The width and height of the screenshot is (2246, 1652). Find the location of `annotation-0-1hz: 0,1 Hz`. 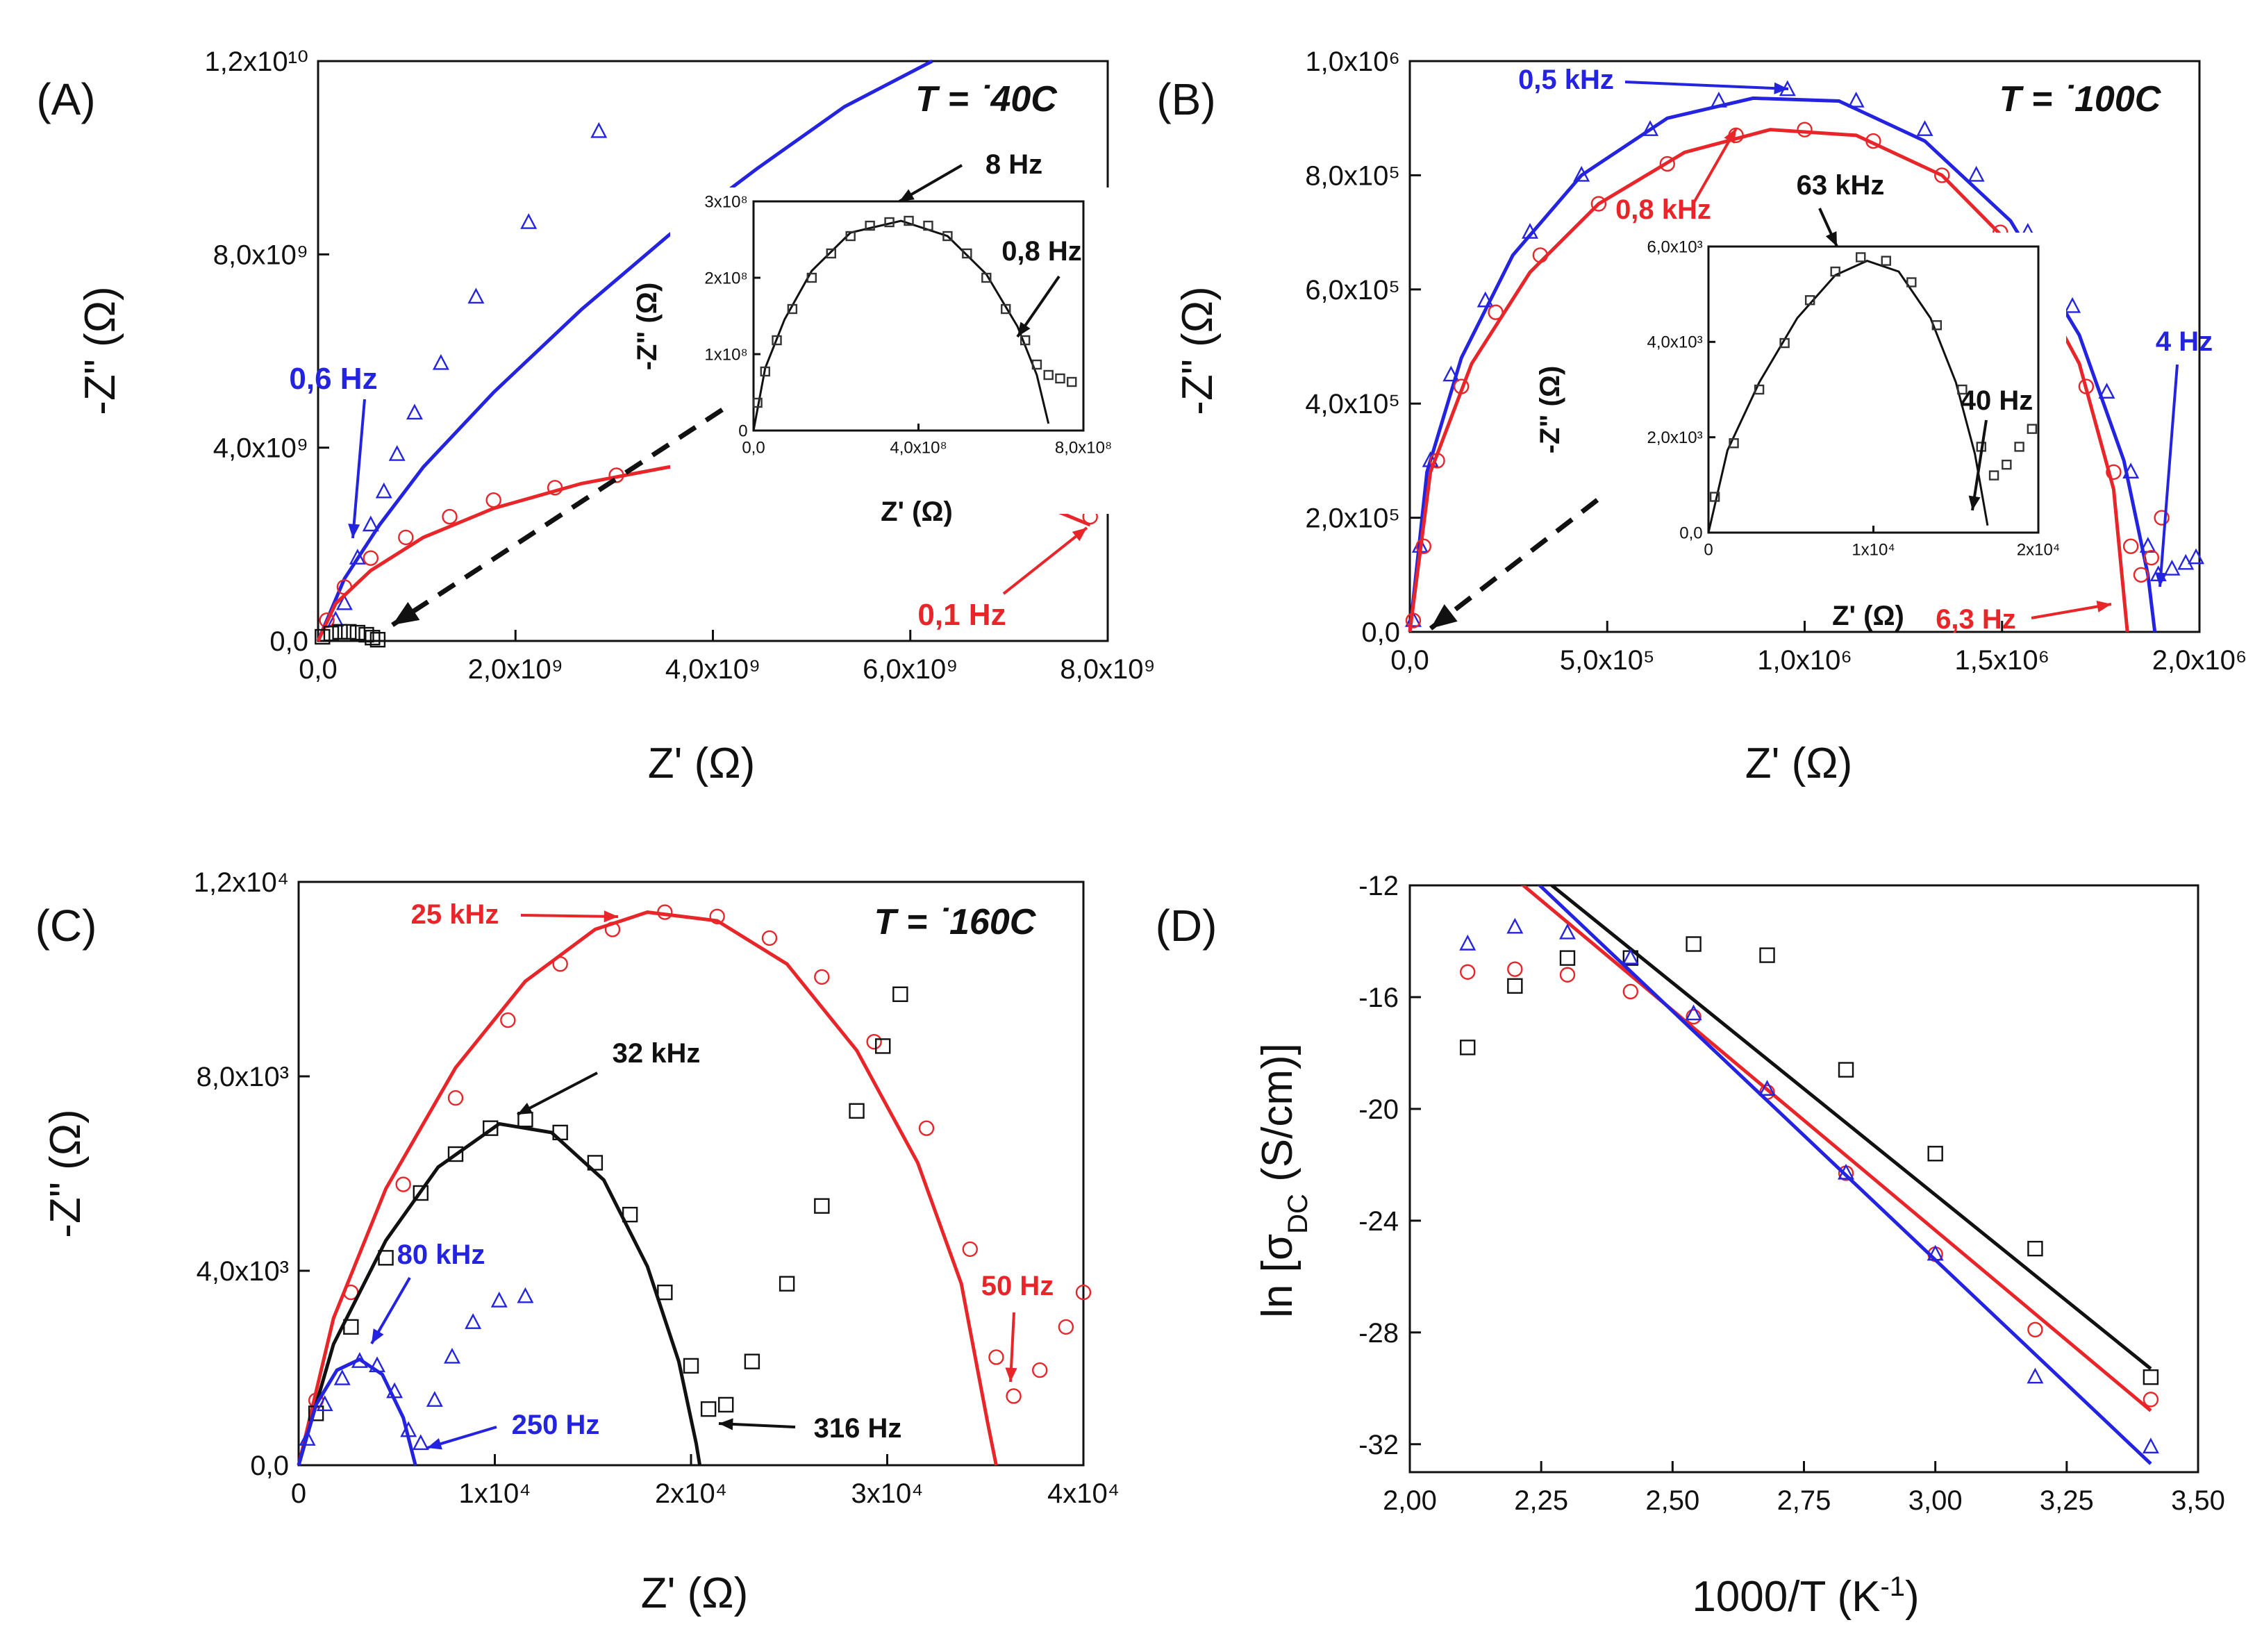

annotation-0-1hz: 0,1 Hz is located at coordinates (961, 615).